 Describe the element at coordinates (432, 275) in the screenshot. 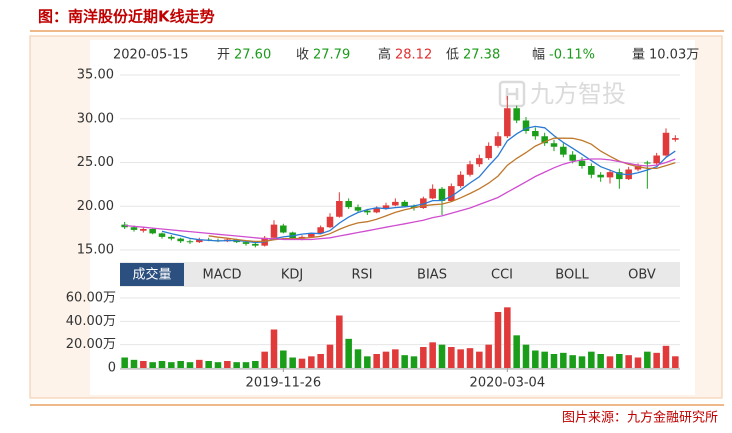

I see `tab: BIAS` at that location.